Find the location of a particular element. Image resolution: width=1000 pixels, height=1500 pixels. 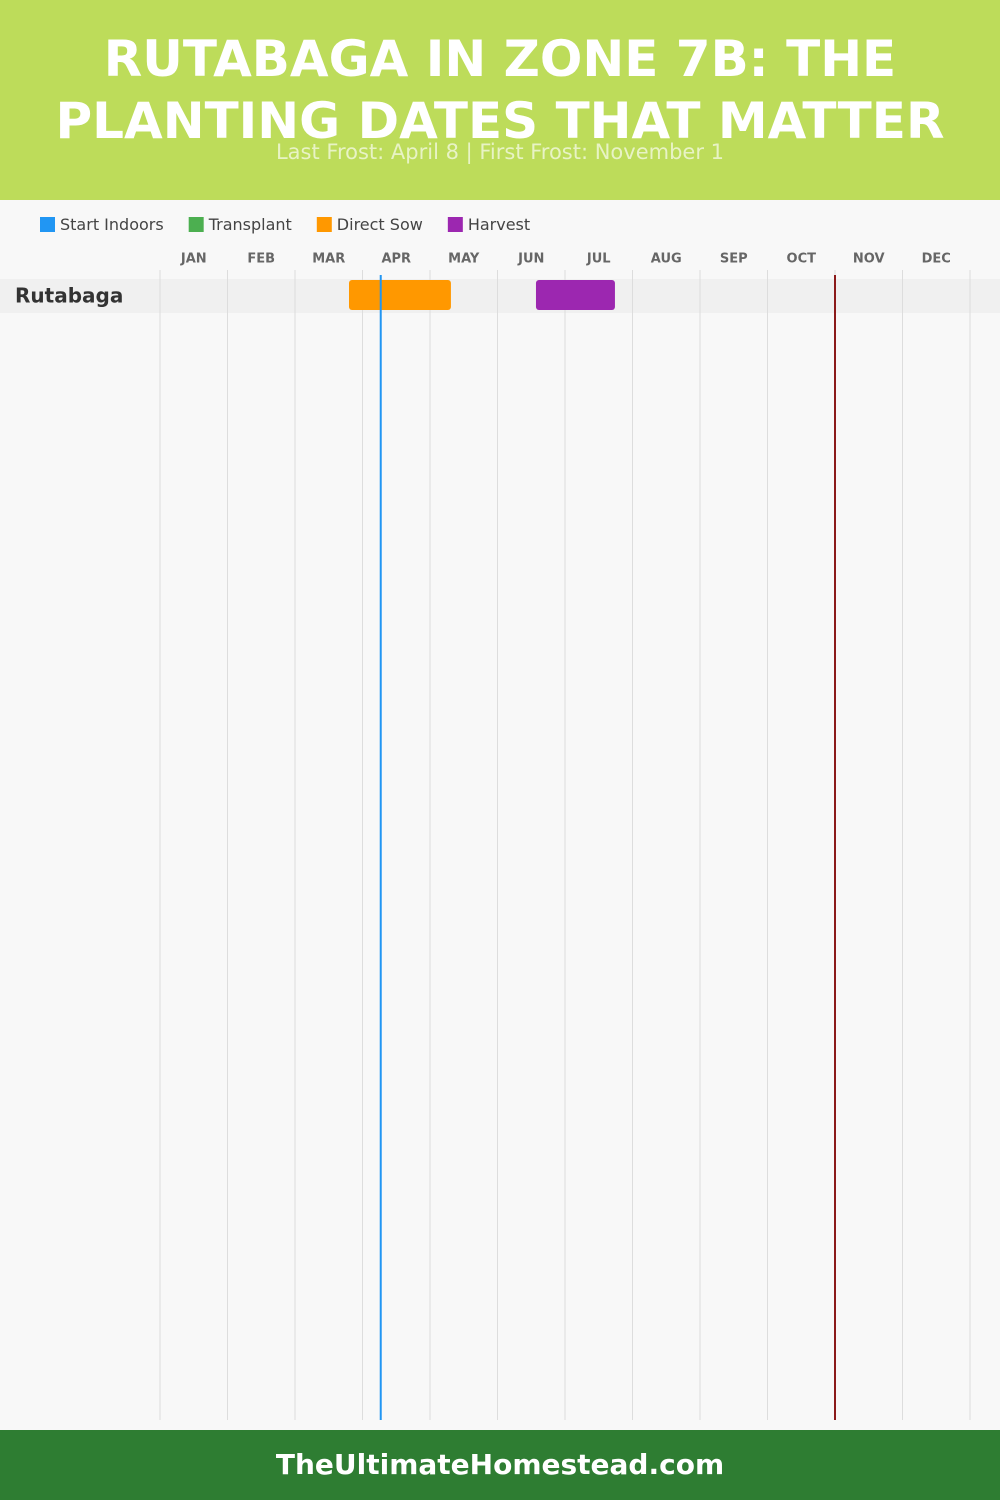

x-tick-label: JUN is located at coordinates (530, 259).